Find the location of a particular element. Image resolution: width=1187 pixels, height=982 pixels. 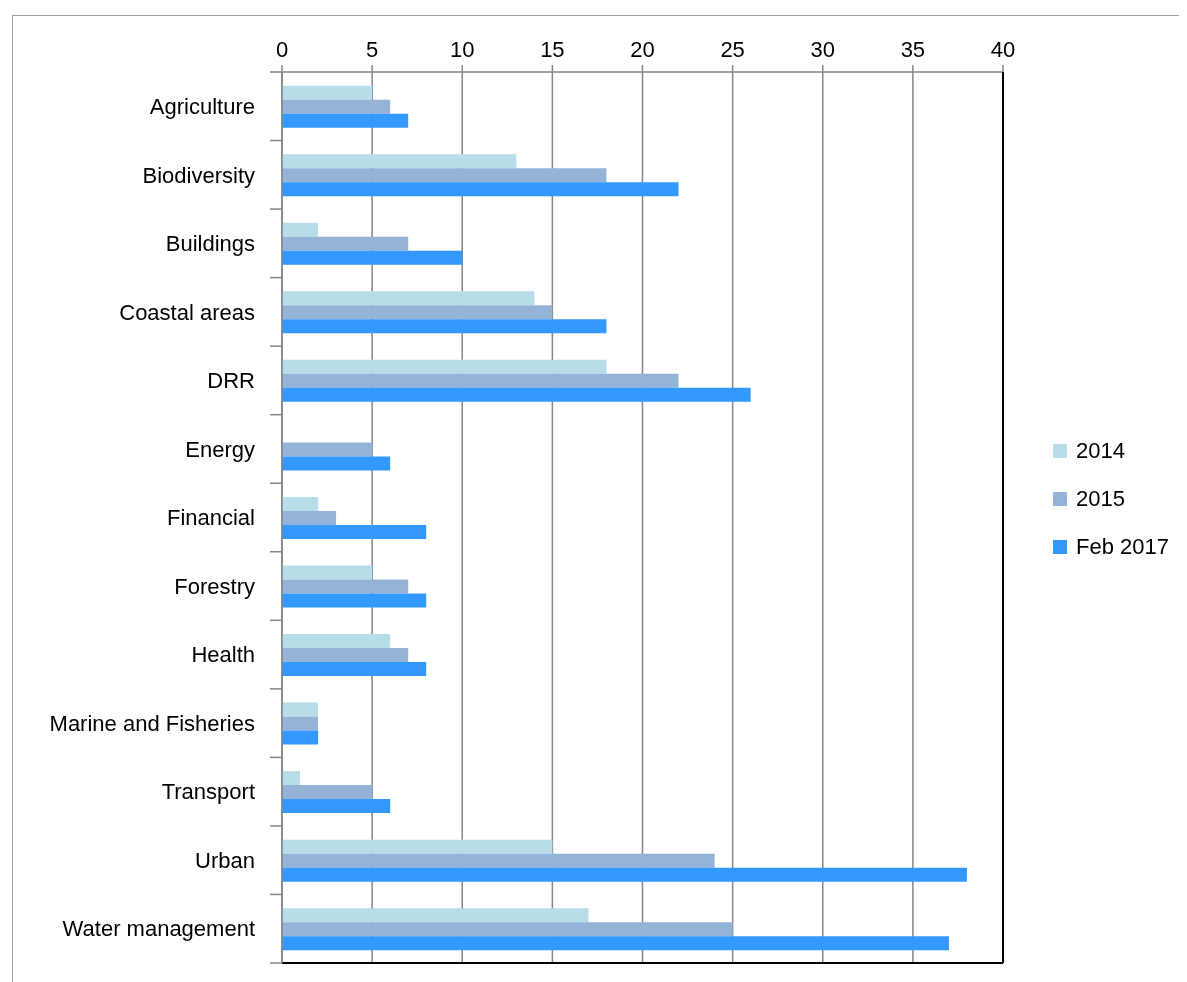

y-tick-label: Agriculture is located at coordinates (202, 106).